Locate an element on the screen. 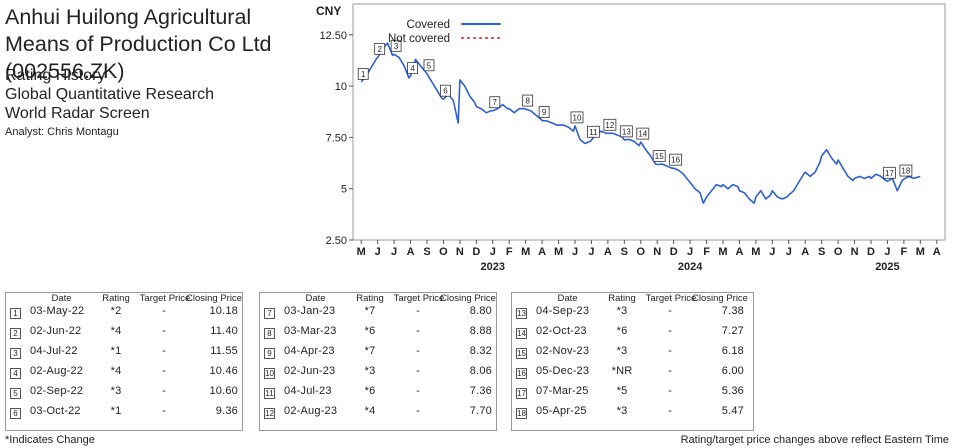 This screenshot has width=955, height=448. row-date: 03-Jan-23 is located at coordinates (310, 311).